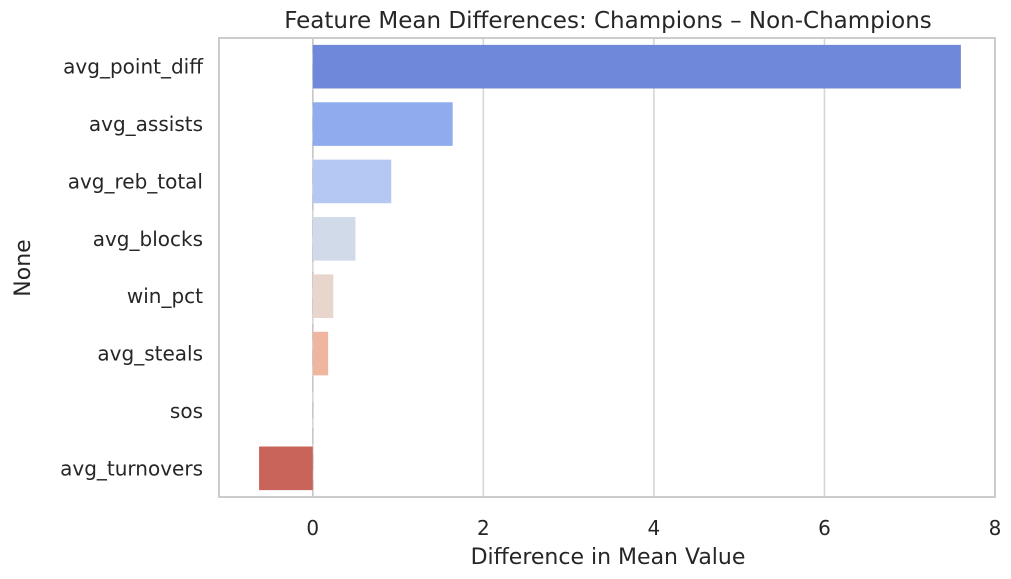  What do you see at coordinates (334, 239) in the screenshot?
I see `bar-avg-blocks` at bounding box center [334, 239].